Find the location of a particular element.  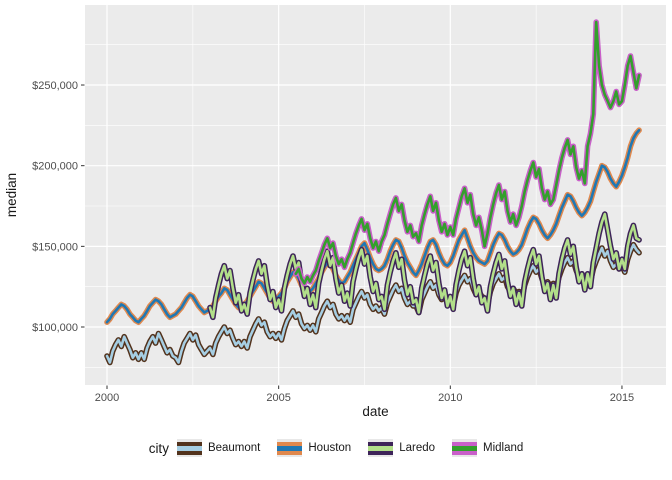

x-tick-label: 2000 is located at coordinates (107, 398).